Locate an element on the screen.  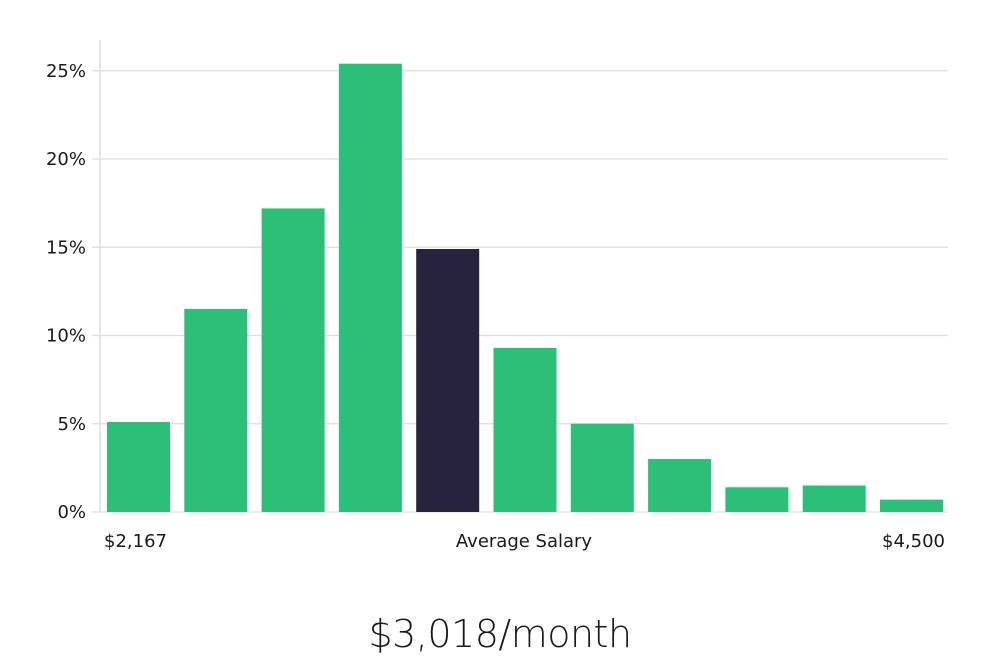
y-tick-label: 25% is located at coordinates (66, 71).